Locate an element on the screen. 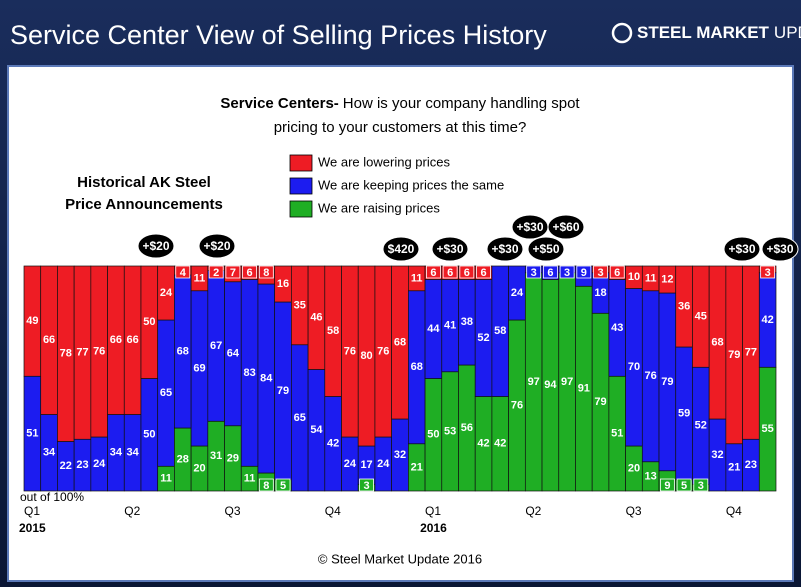 Image resolution: width=801 pixels, height=587 pixels. data-label: 17 is located at coordinates (366, 465).